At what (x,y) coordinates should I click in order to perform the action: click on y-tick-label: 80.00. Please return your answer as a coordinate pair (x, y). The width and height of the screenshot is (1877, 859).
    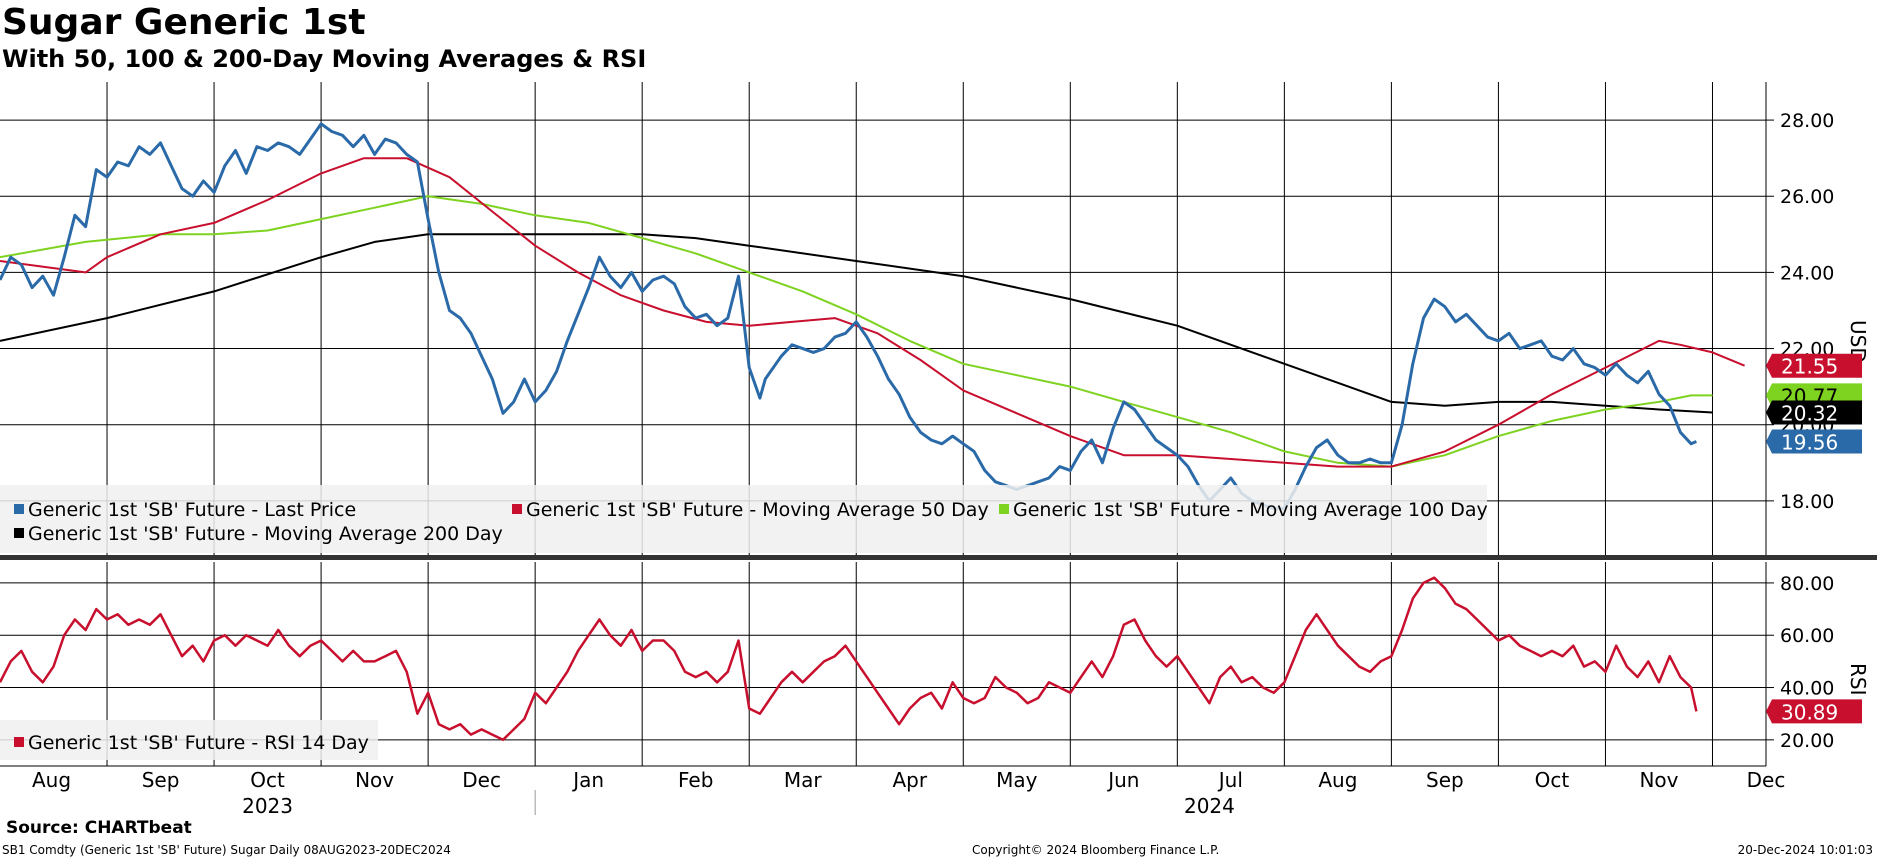
    Looking at the image, I should click on (1807, 584).